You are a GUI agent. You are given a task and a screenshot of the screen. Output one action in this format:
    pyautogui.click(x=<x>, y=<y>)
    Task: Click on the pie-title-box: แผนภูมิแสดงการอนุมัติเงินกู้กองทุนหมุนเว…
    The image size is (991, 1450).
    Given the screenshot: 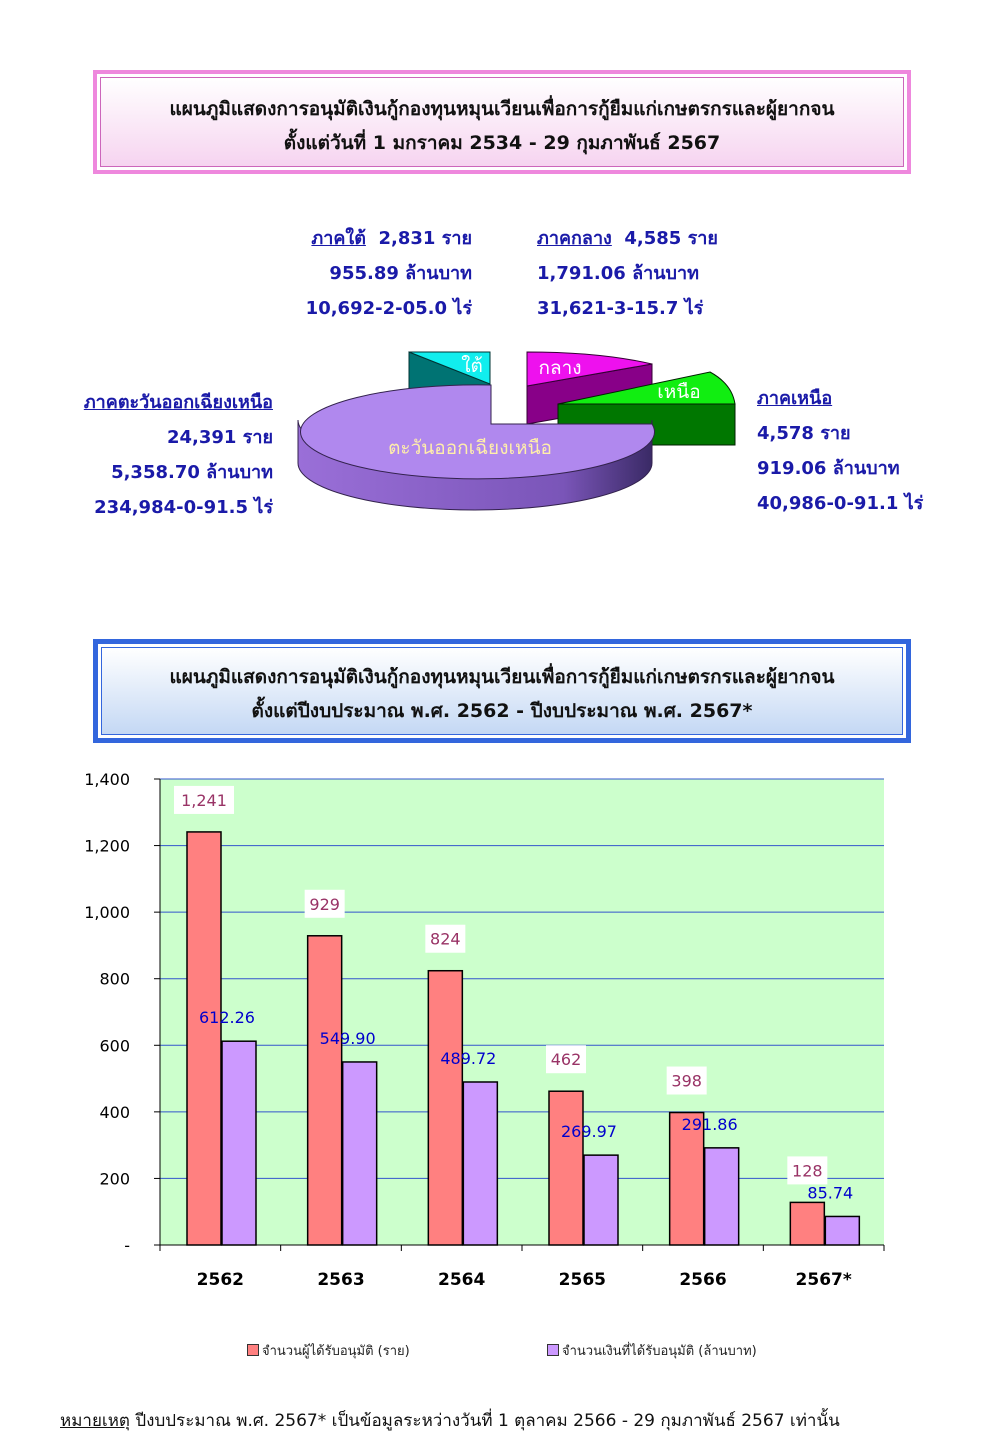 What is the action you would take?
    pyautogui.click(x=502, y=122)
    